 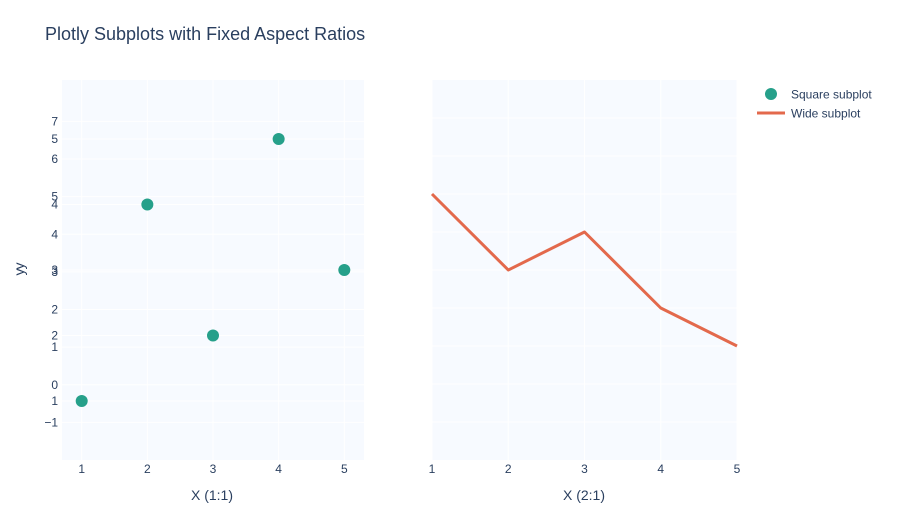 What do you see at coordinates (278, 469) in the screenshot?
I see `left-x-tick-label: 4` at bounding box center [278, 469].